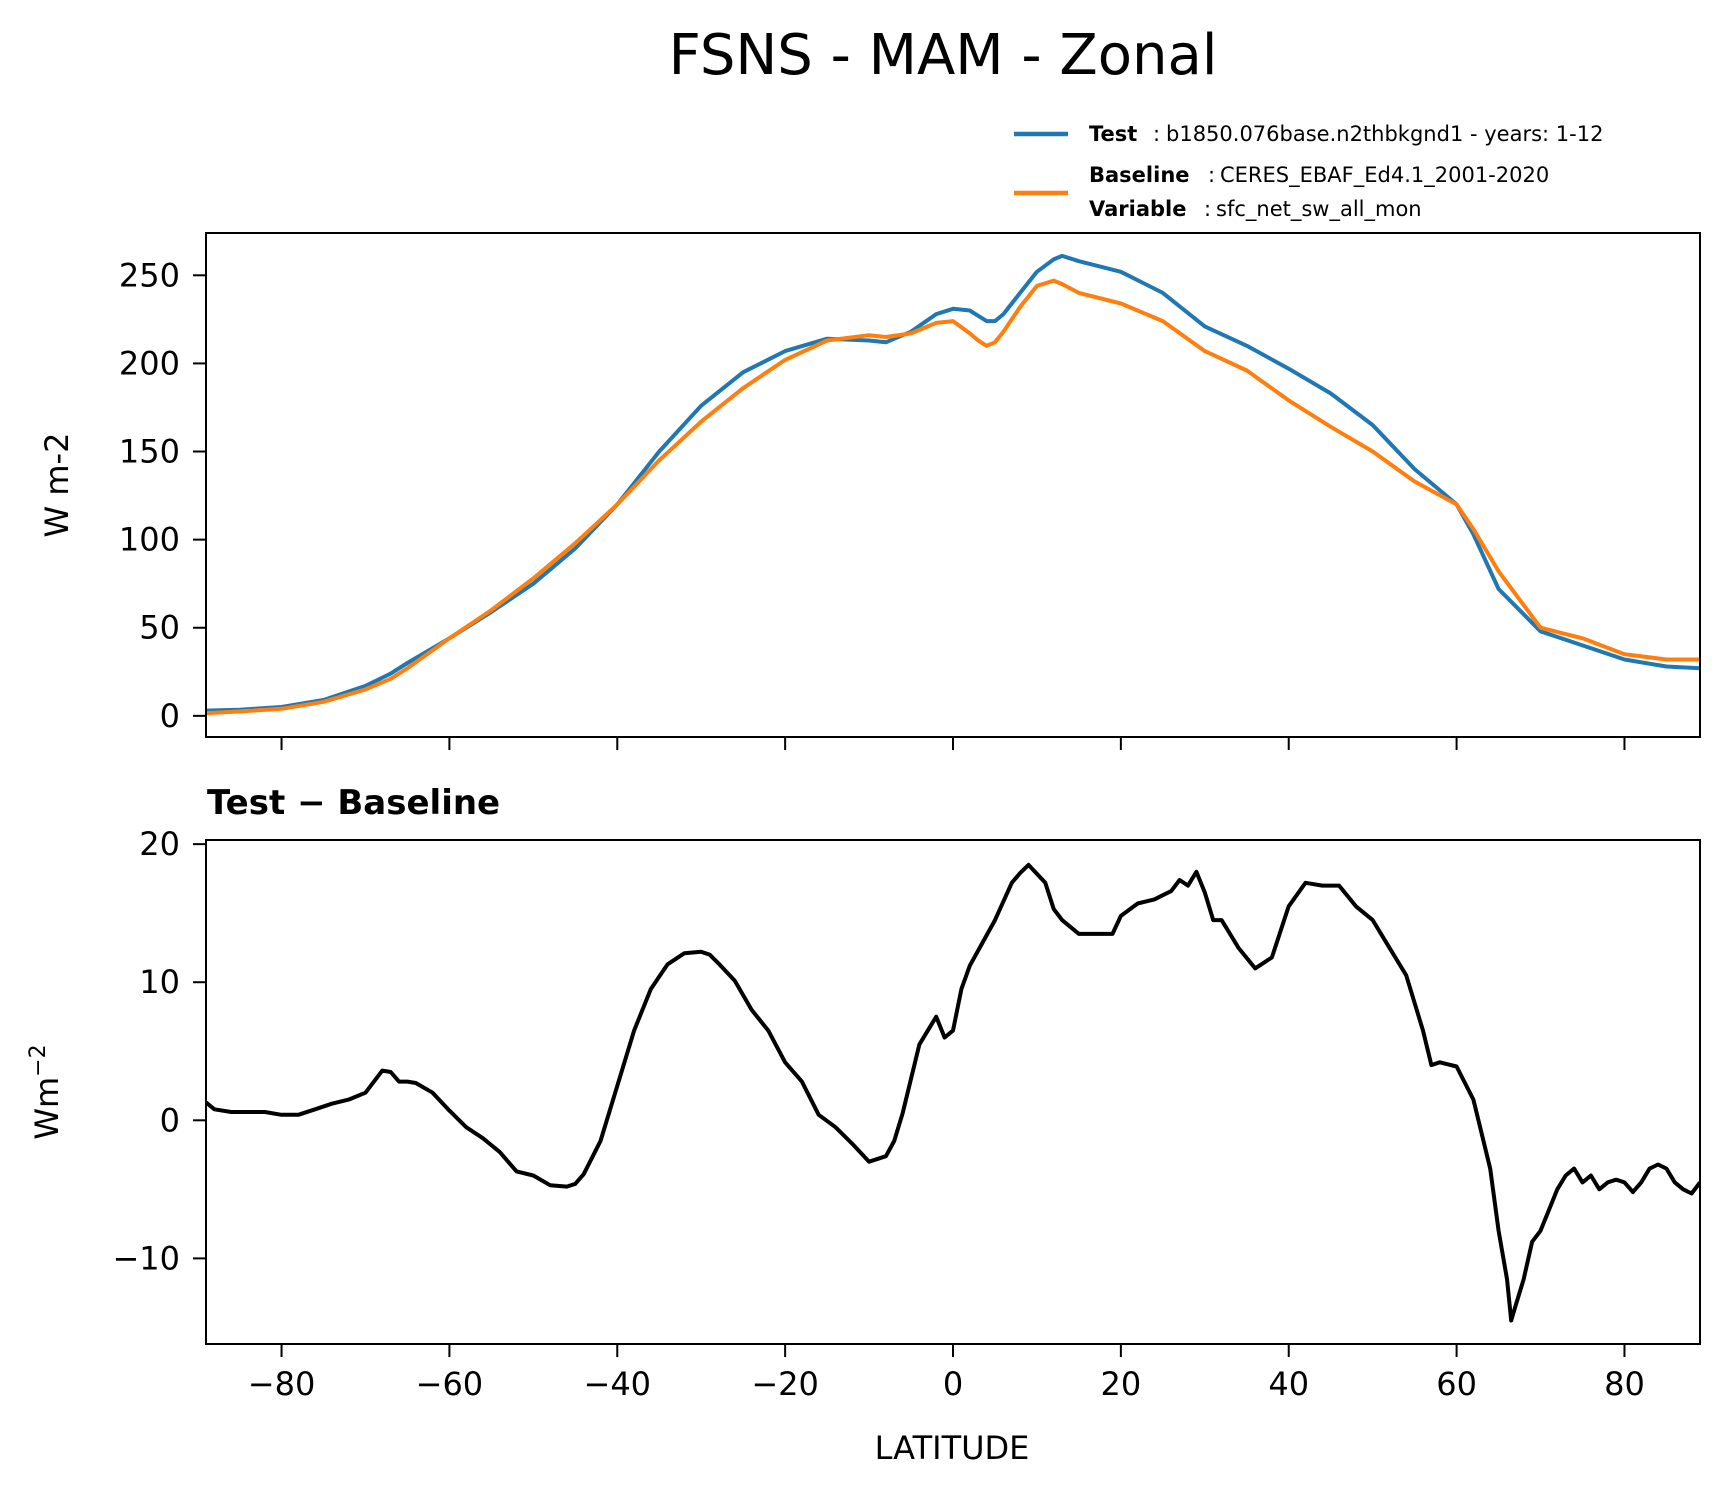 The width and height of the screenshot is (1722, 1496). I want to click on x-tick-label: 80, so click(1624, 1384).